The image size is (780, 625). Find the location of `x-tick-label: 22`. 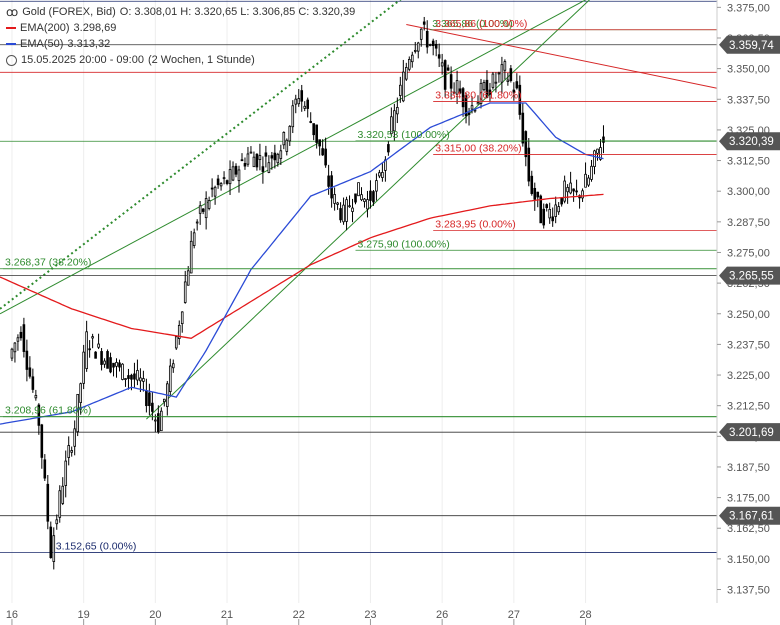

x-tick-label: 22 is located at coordinates (299, 615).